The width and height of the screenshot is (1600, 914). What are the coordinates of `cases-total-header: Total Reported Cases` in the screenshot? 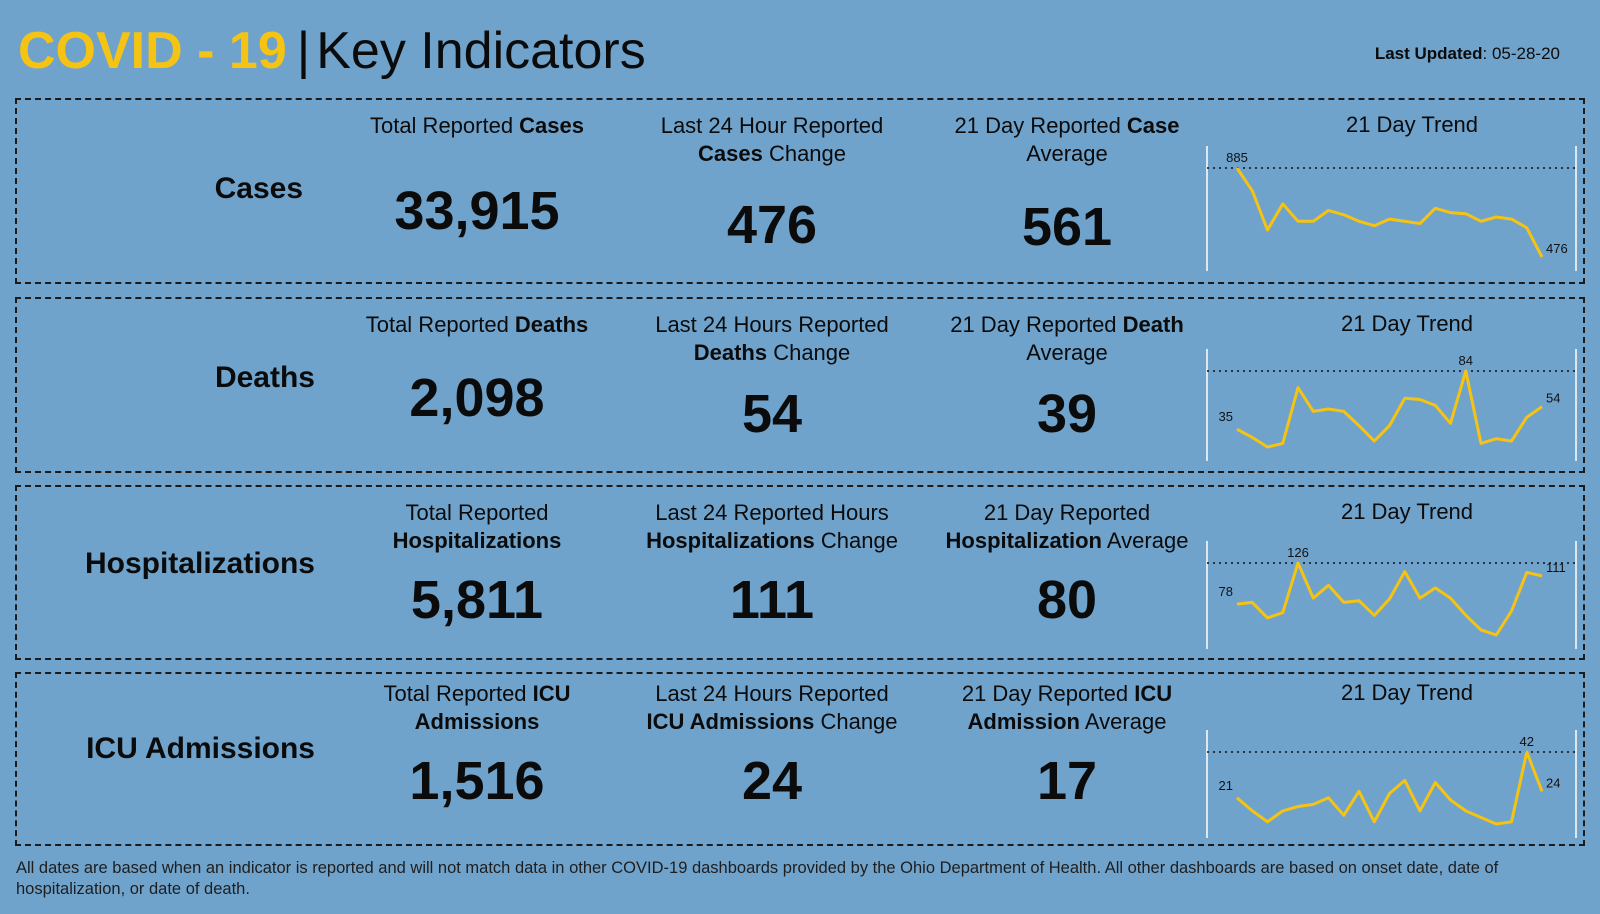 It's located at (477, 125).